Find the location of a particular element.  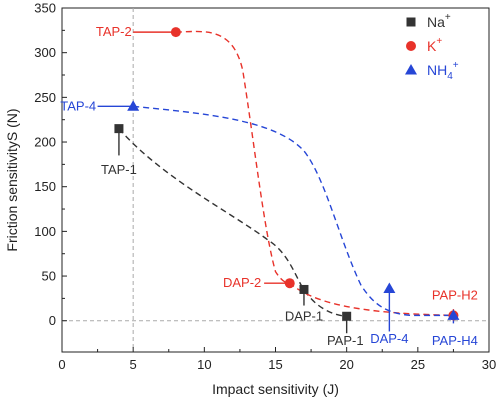

legend-entry-na: Na+ is located at coordinates (439, 21).